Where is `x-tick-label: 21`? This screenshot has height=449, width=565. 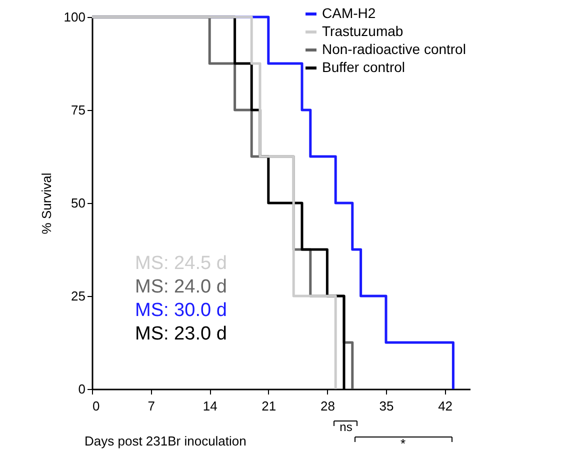 x-tick-label: 21 is located at coordinates (269, 406).